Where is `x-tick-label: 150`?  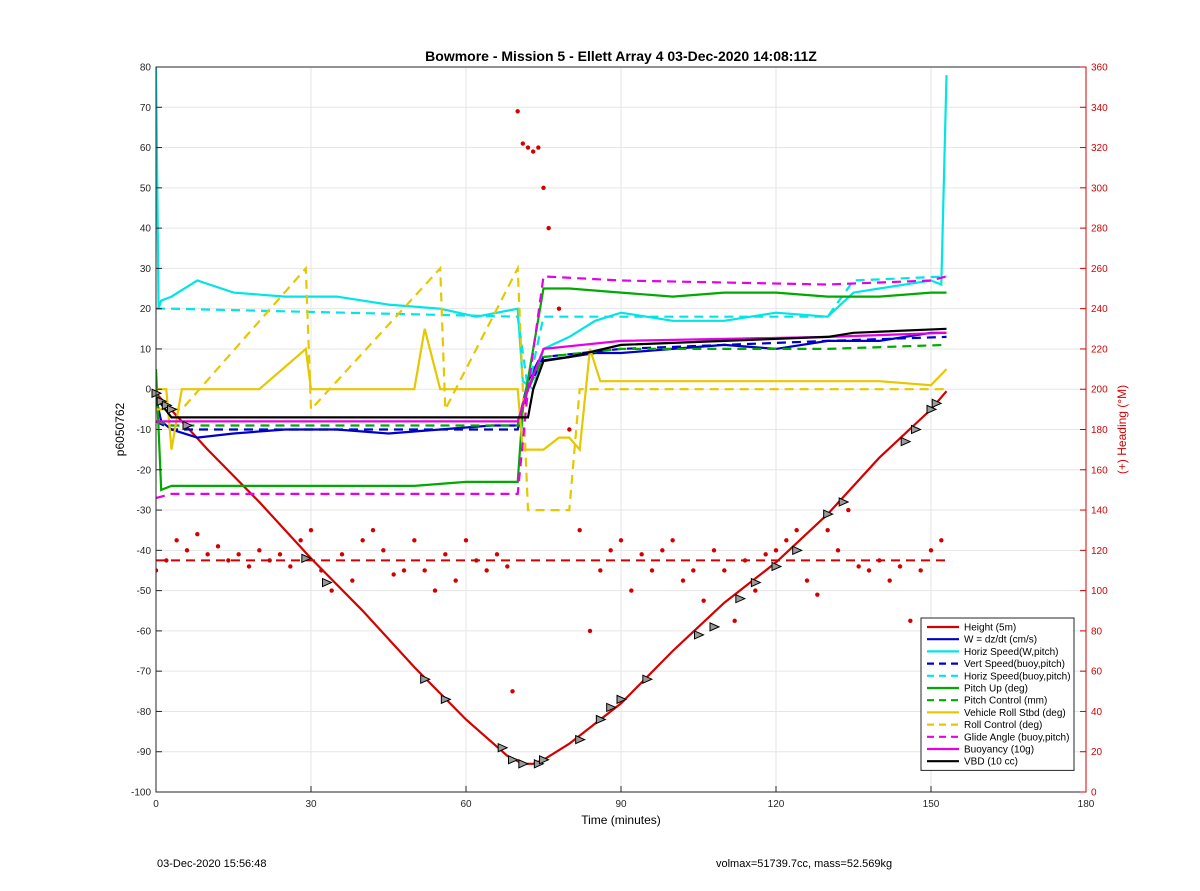 x-tick-label: 150 is located at coordinates (931, 804).